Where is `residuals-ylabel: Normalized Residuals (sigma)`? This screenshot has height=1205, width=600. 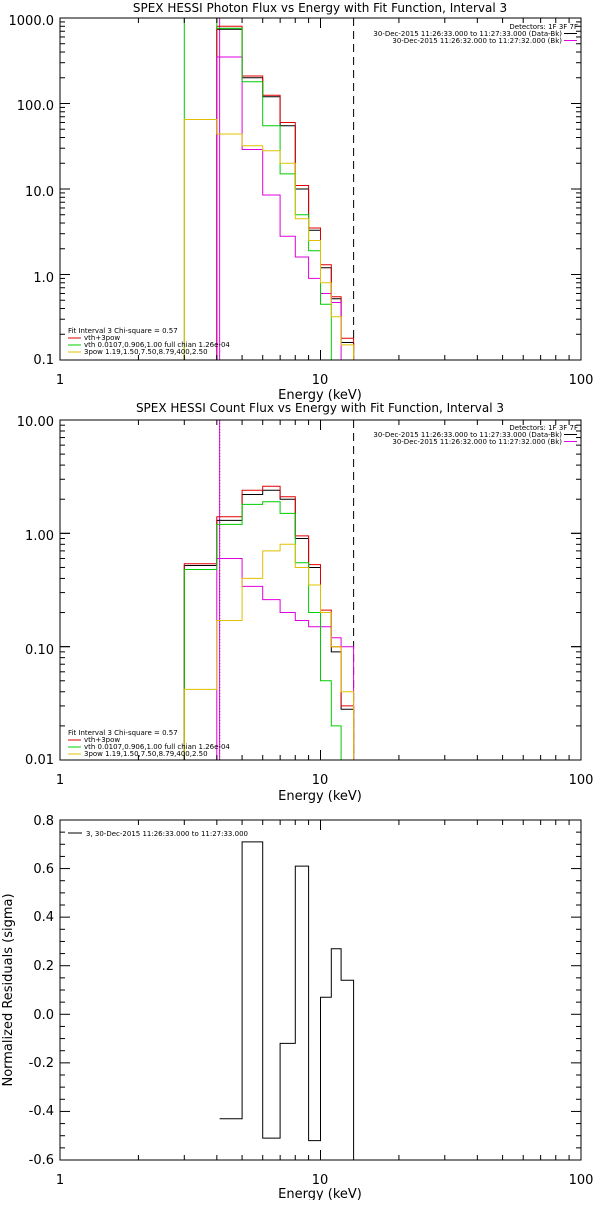 residuals-ylabel: Normalized Residuals (sigma) is located at coordinates (8, 989).